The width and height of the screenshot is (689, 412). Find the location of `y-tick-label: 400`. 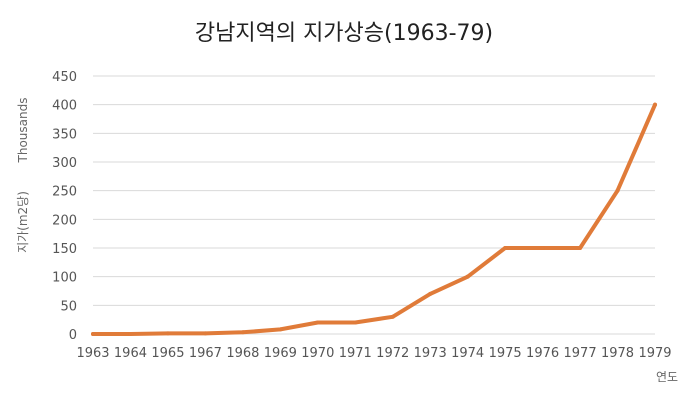

y-tick-label: 400 is located at coordinates (64, 106).